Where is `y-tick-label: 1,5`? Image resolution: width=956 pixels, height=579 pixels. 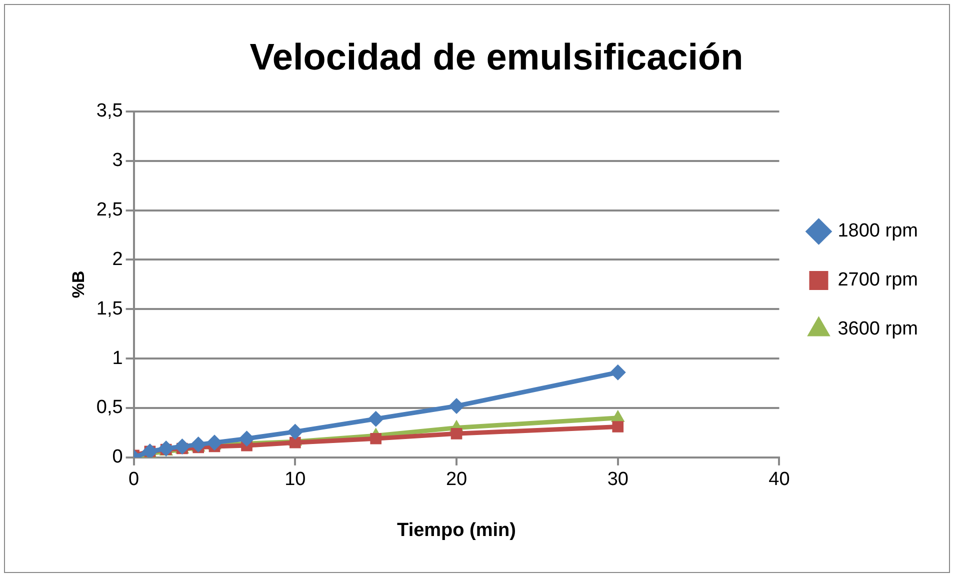 y-tick-label: 1,5 is located at coordinates (109, 309).